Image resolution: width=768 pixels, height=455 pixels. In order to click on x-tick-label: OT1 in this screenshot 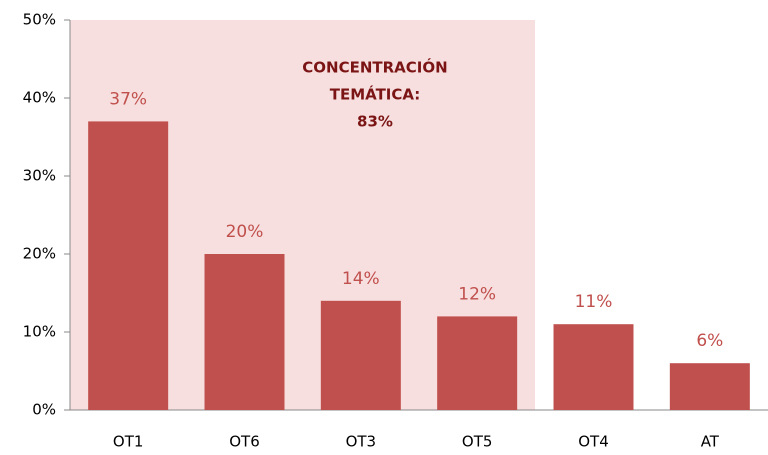, I will do `click(128, 442)`.